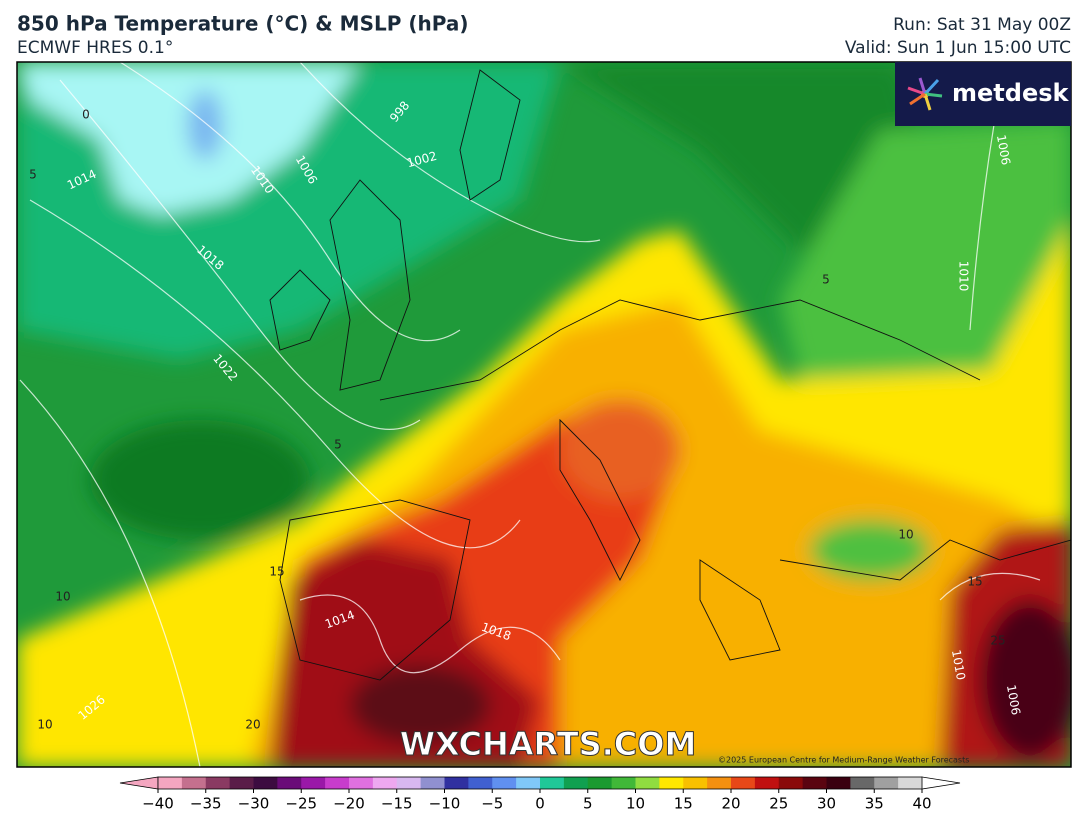  Describe the element at coordinates (635, 804) in the screenshot. I see `colorbar-tick-label: 10` at that location.